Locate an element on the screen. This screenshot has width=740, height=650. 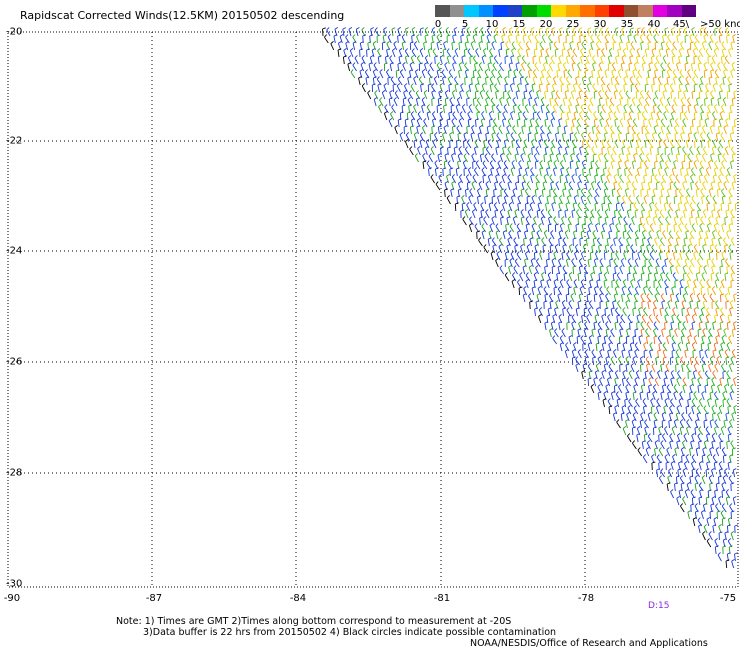
lat-label: -22 is located at coordinates (14, 141).